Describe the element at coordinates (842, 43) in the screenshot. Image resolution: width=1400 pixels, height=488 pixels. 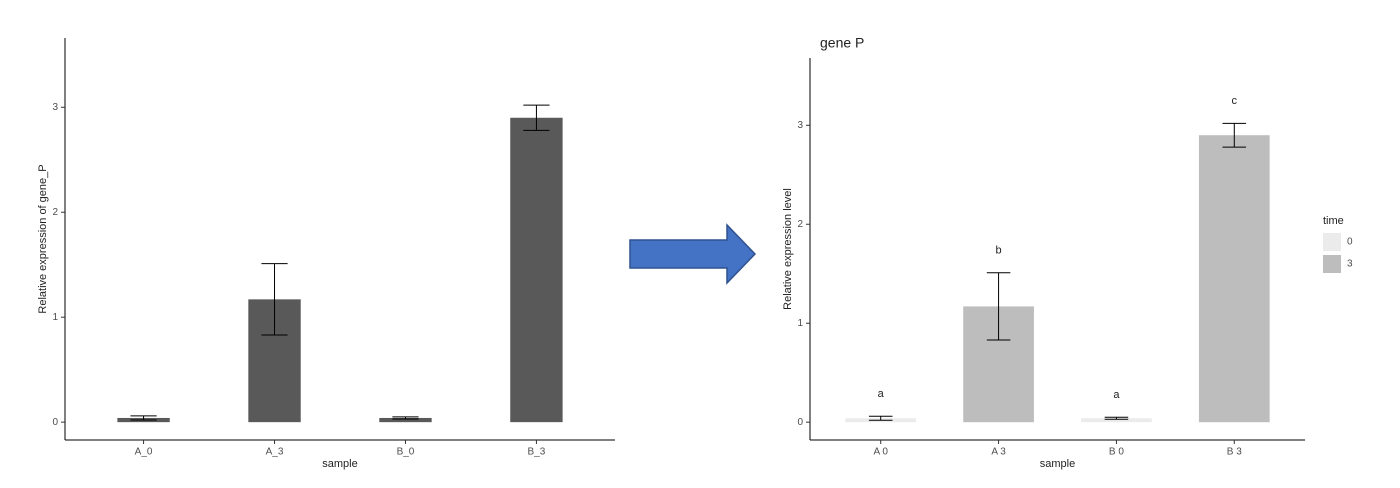
I see `chart-title: gene P` at that location.